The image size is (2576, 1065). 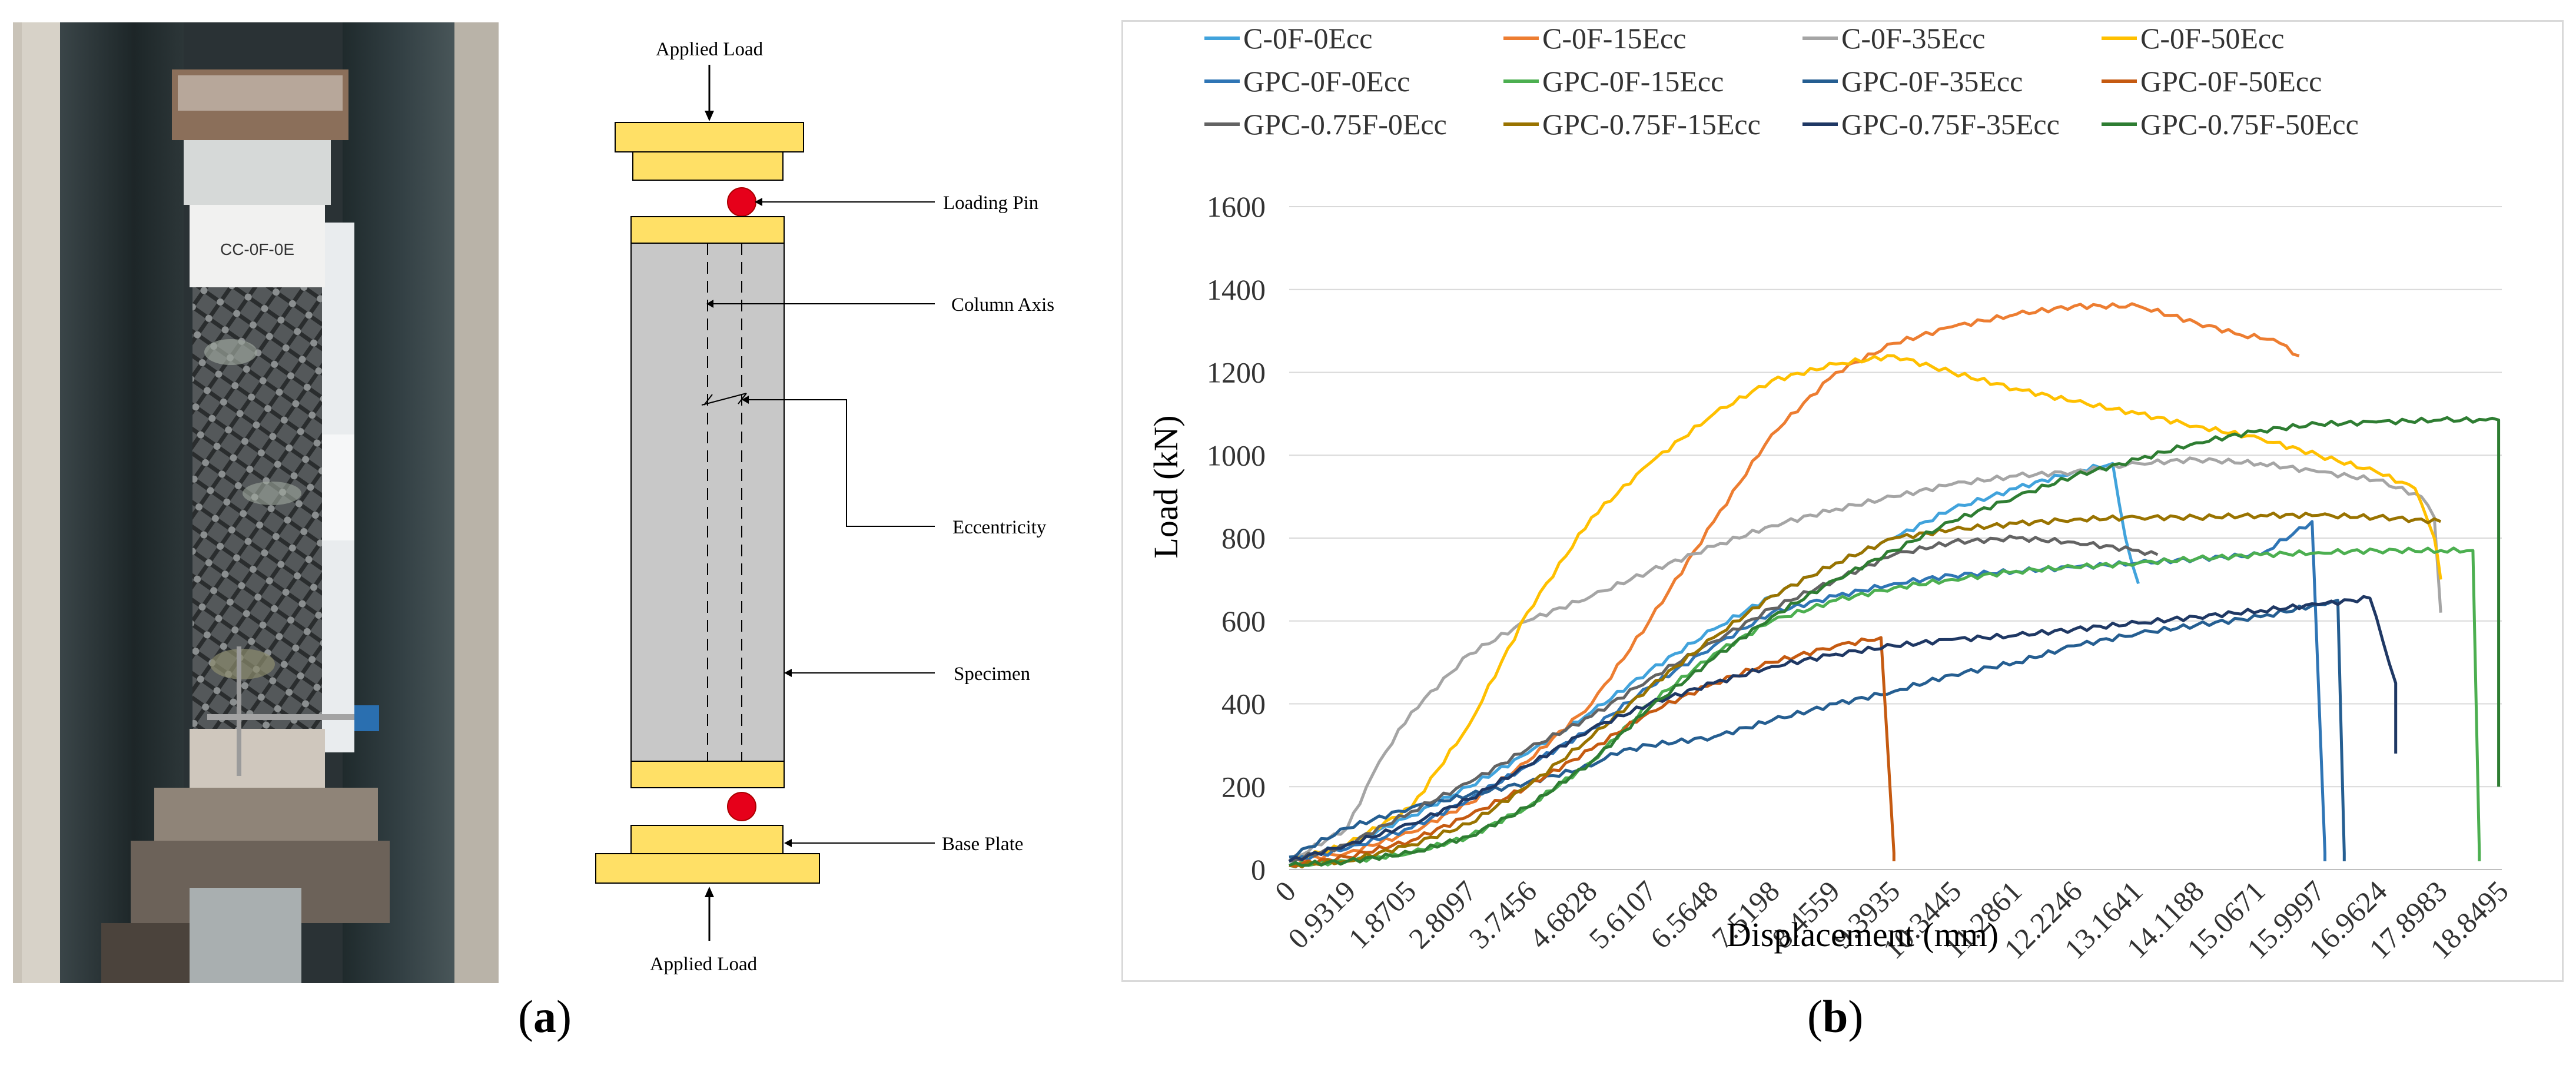 I want to click on x-tick-label: 1.8705, so click(x=1382, y=914).